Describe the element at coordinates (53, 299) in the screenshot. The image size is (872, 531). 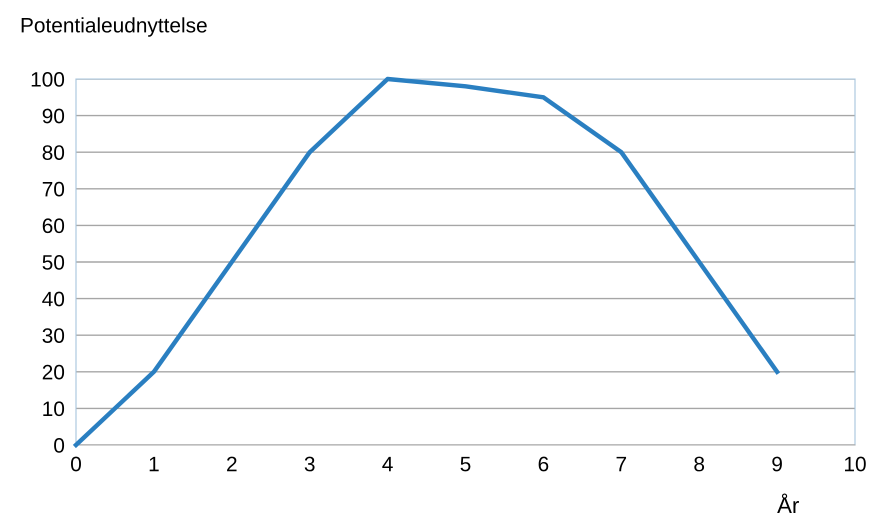
I see `y-tick-label: 40` at that location.